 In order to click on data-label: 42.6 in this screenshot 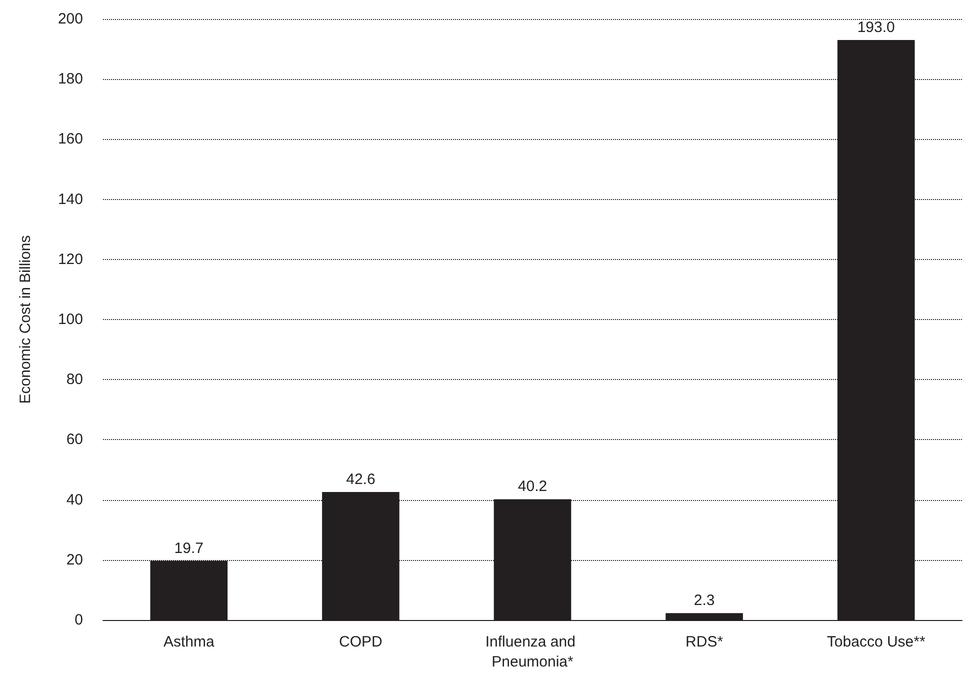, I will do `click(361, 479)`.